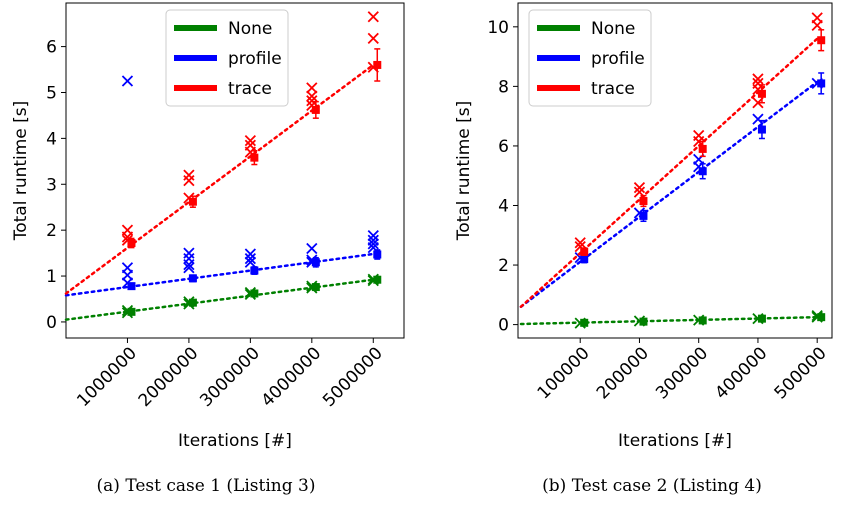 The width and height of the screenshot is (862, 508). Describe the element at coordinates (564, 373) in the screenshot. I see `x-tick-label: 100000` at that location.